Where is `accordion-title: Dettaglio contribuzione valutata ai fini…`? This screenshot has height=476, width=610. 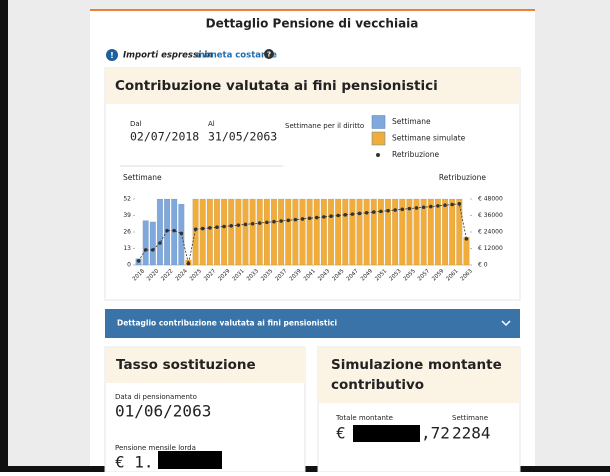
accordion-title: Dettaglio contribuzione valutata ai fini… is located at coordinates (227, 323).